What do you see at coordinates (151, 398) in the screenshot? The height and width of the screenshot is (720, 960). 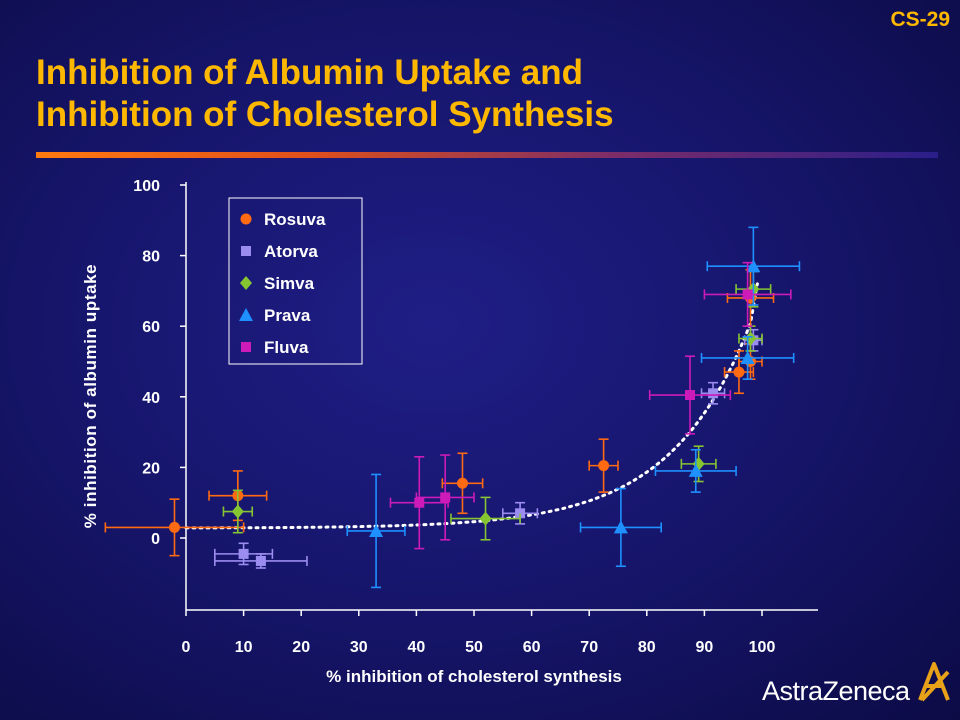 I see `y-tick-label: 40` at bounding box center [151, 398].